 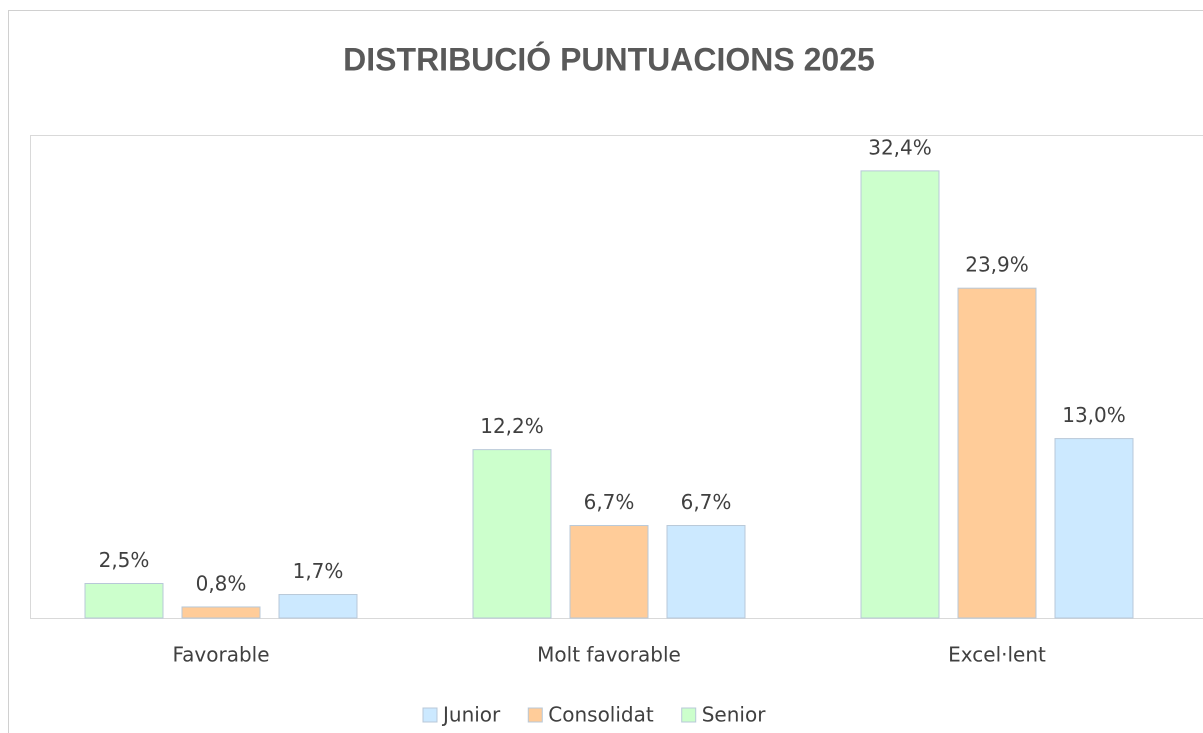 I want to click on legend-label: Senior, so click(x=734, y=715).